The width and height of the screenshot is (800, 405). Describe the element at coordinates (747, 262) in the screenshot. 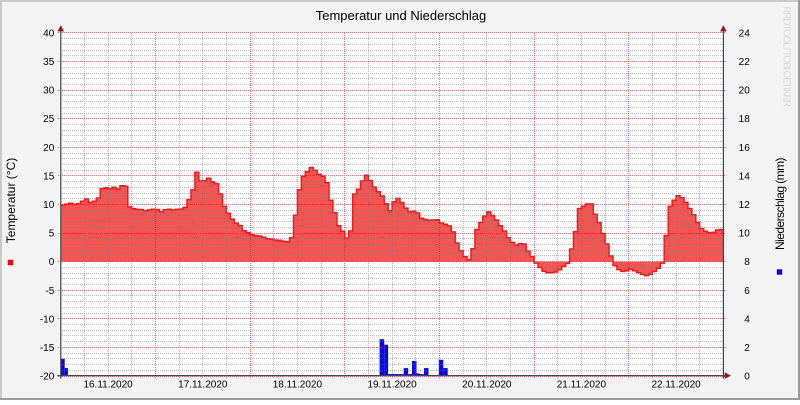

I see `svg-text: 8` at that location.